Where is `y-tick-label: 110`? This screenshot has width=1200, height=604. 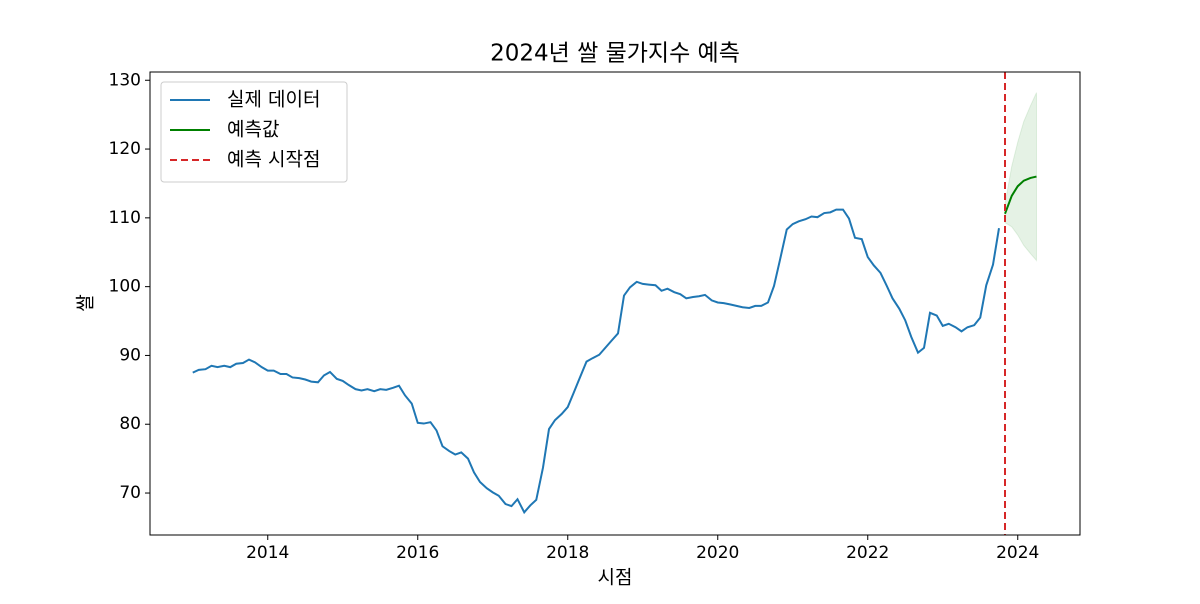 y-tick-label: 110 is located at coordinates (125, 218).